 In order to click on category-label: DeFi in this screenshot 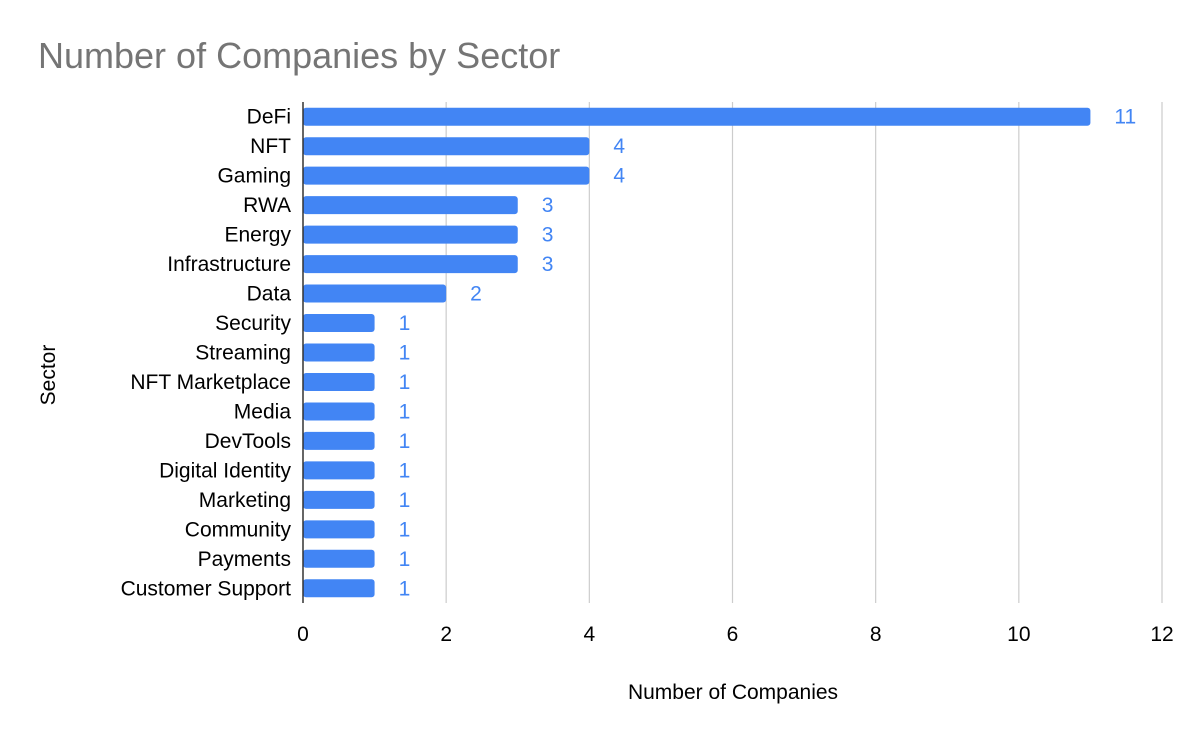, I will do `click(269, 117)`.